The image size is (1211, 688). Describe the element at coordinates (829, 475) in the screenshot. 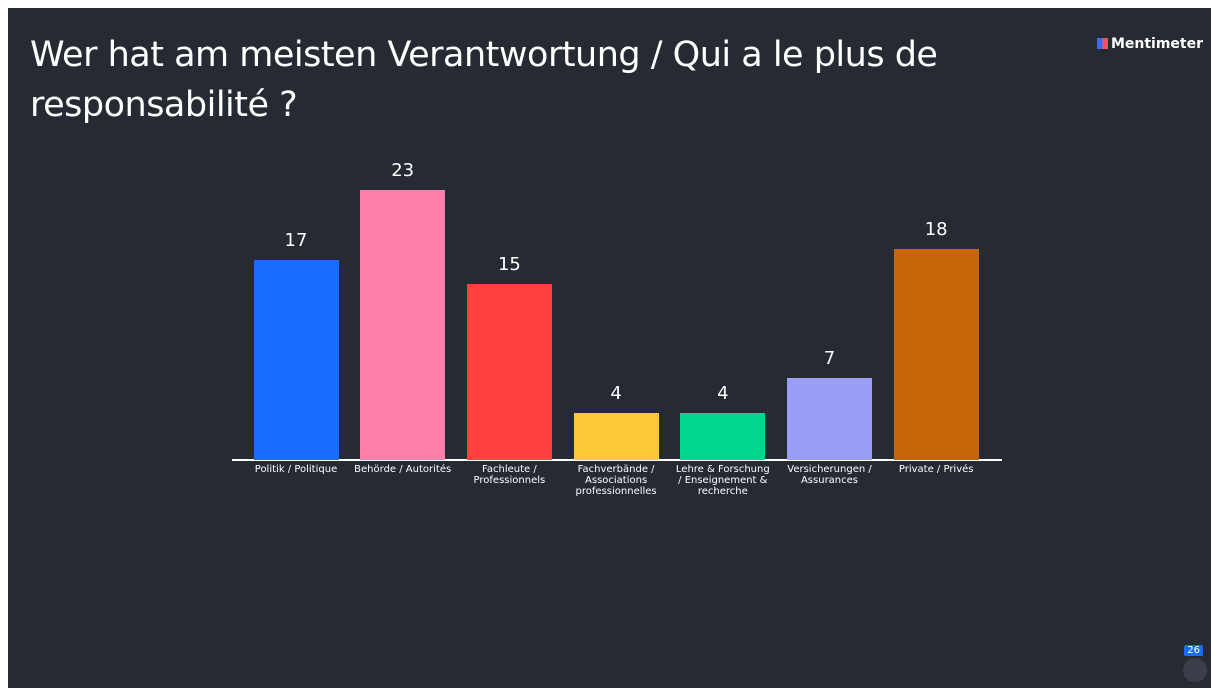

I see `x-tick-label: Versicherungen / Assurances` at that location.